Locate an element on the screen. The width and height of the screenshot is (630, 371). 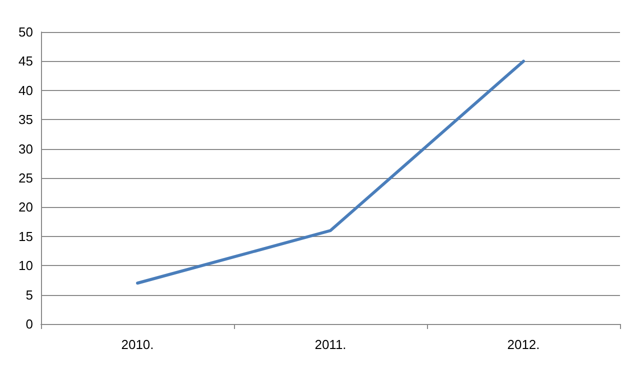
y-tick-label: 50 is located at coordinates (25, 32).